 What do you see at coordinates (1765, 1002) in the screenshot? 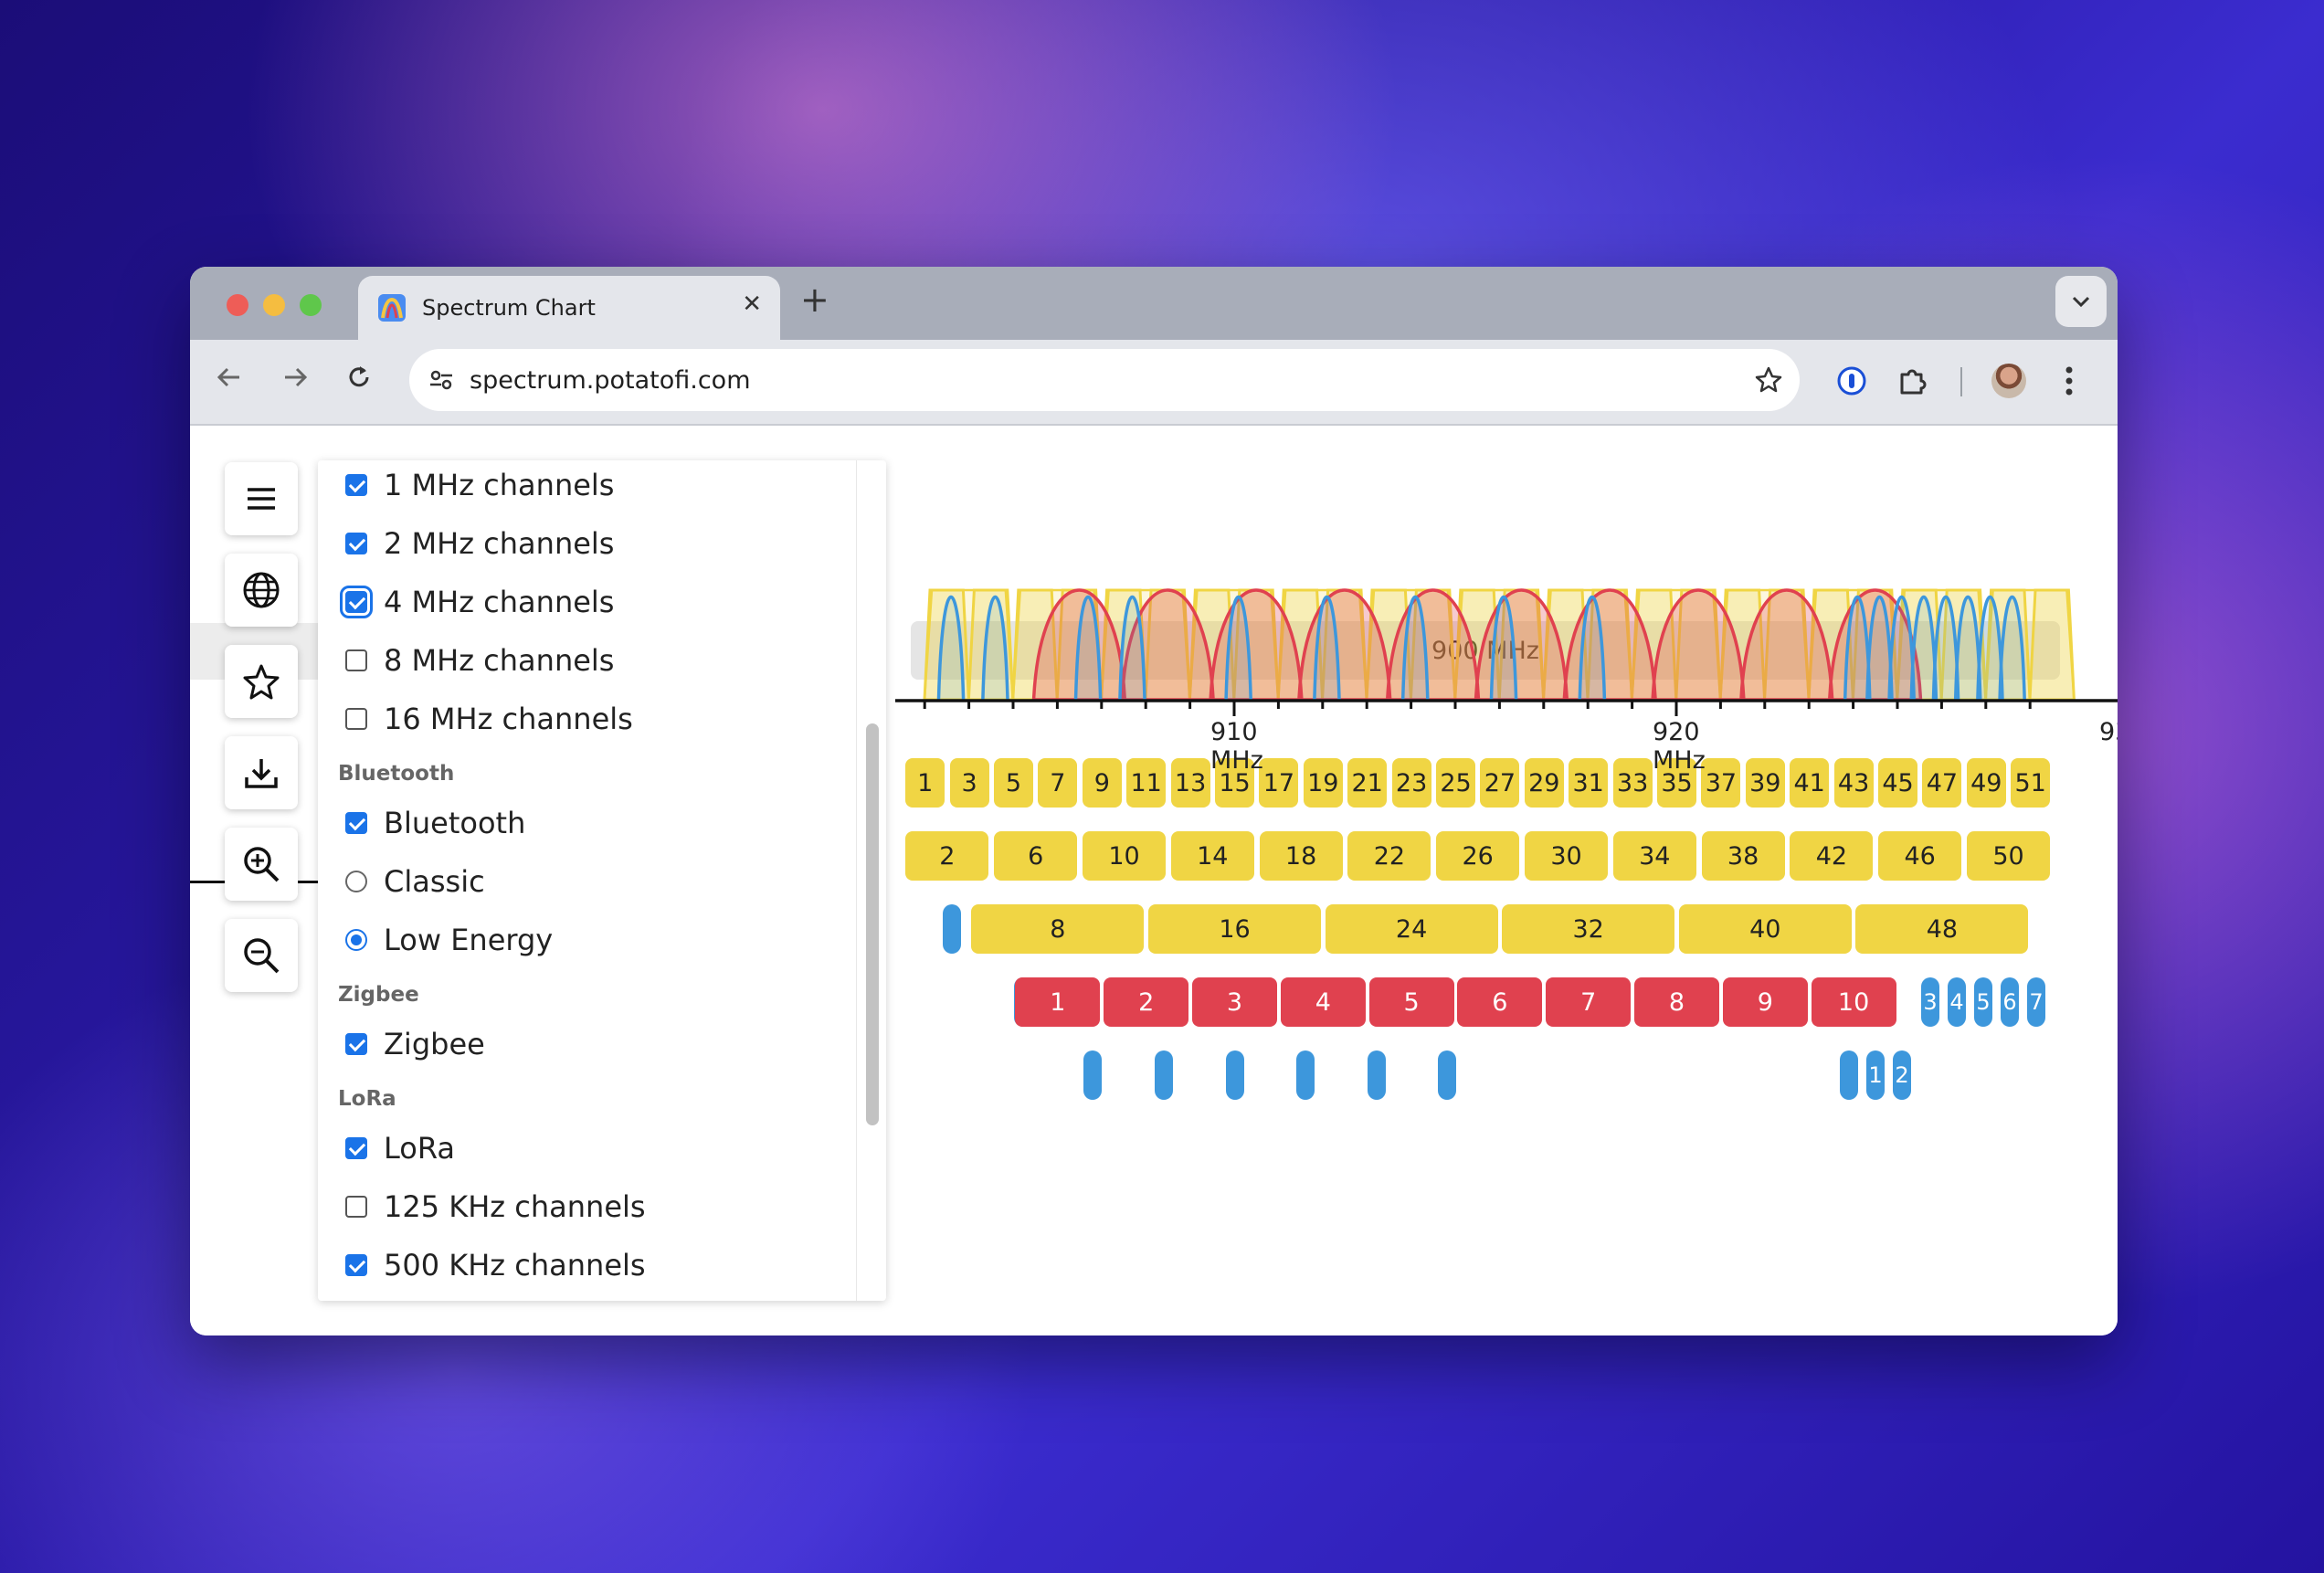
I see `channel-chip-lora: 9` at bounding box center [1765, 1002].